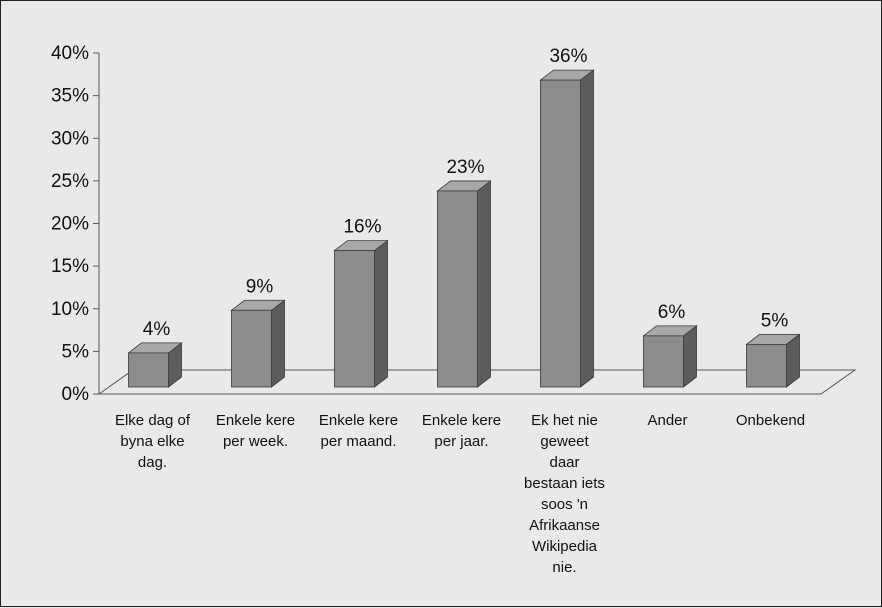 This screenshot has width=882, height=608. I want to click on category-label-line: nie., so click(564, 567).